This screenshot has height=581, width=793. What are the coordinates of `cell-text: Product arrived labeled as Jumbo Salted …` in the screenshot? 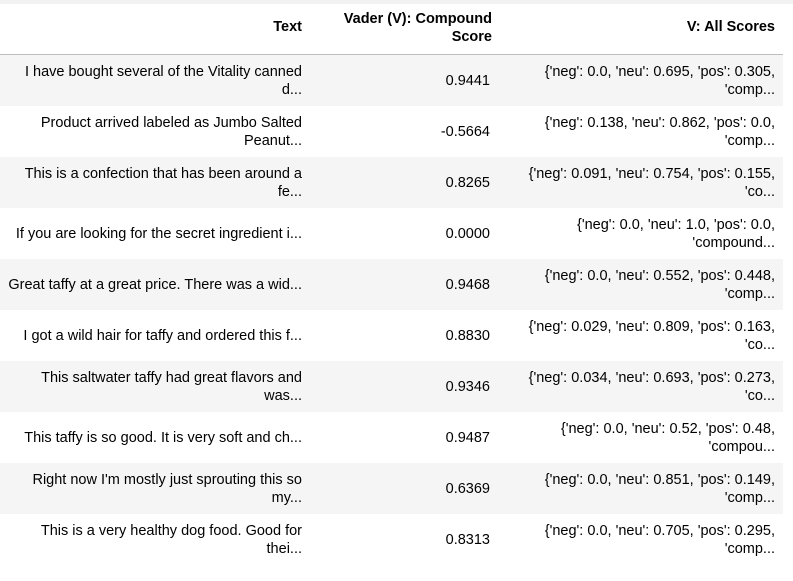 It's located at (155, 131).